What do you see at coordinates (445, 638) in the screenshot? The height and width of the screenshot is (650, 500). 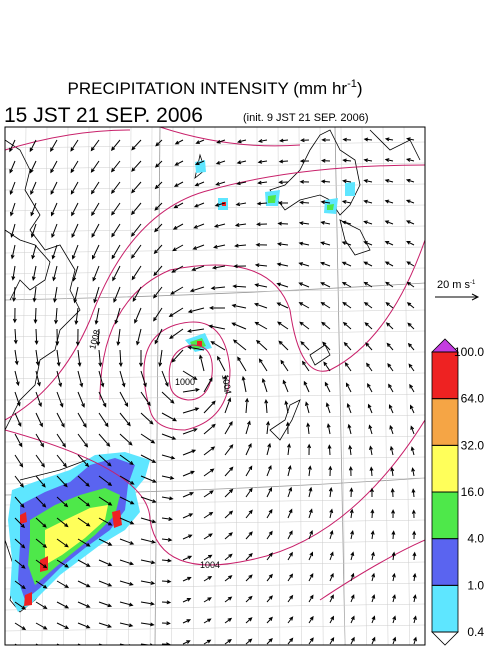 I see `colorbar-under` at bounding box center [445, 638].